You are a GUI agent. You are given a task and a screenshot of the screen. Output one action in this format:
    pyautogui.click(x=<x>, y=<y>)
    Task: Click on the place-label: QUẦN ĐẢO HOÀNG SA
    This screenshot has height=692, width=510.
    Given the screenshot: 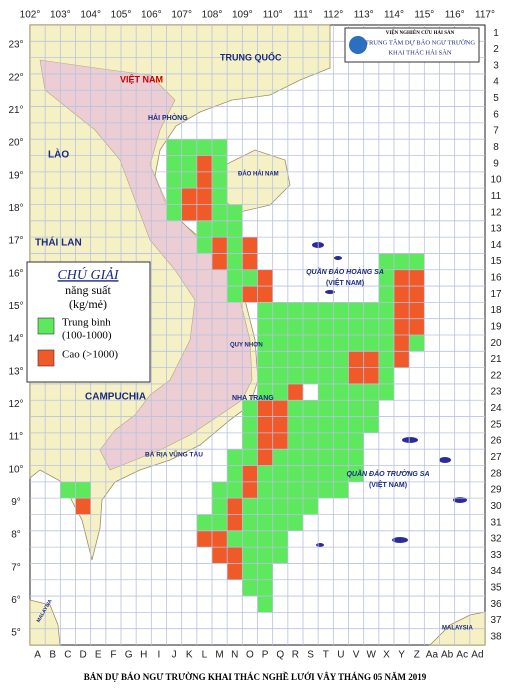 What is the action you would take?
    pyautogui.click(x=345, y=271)
    